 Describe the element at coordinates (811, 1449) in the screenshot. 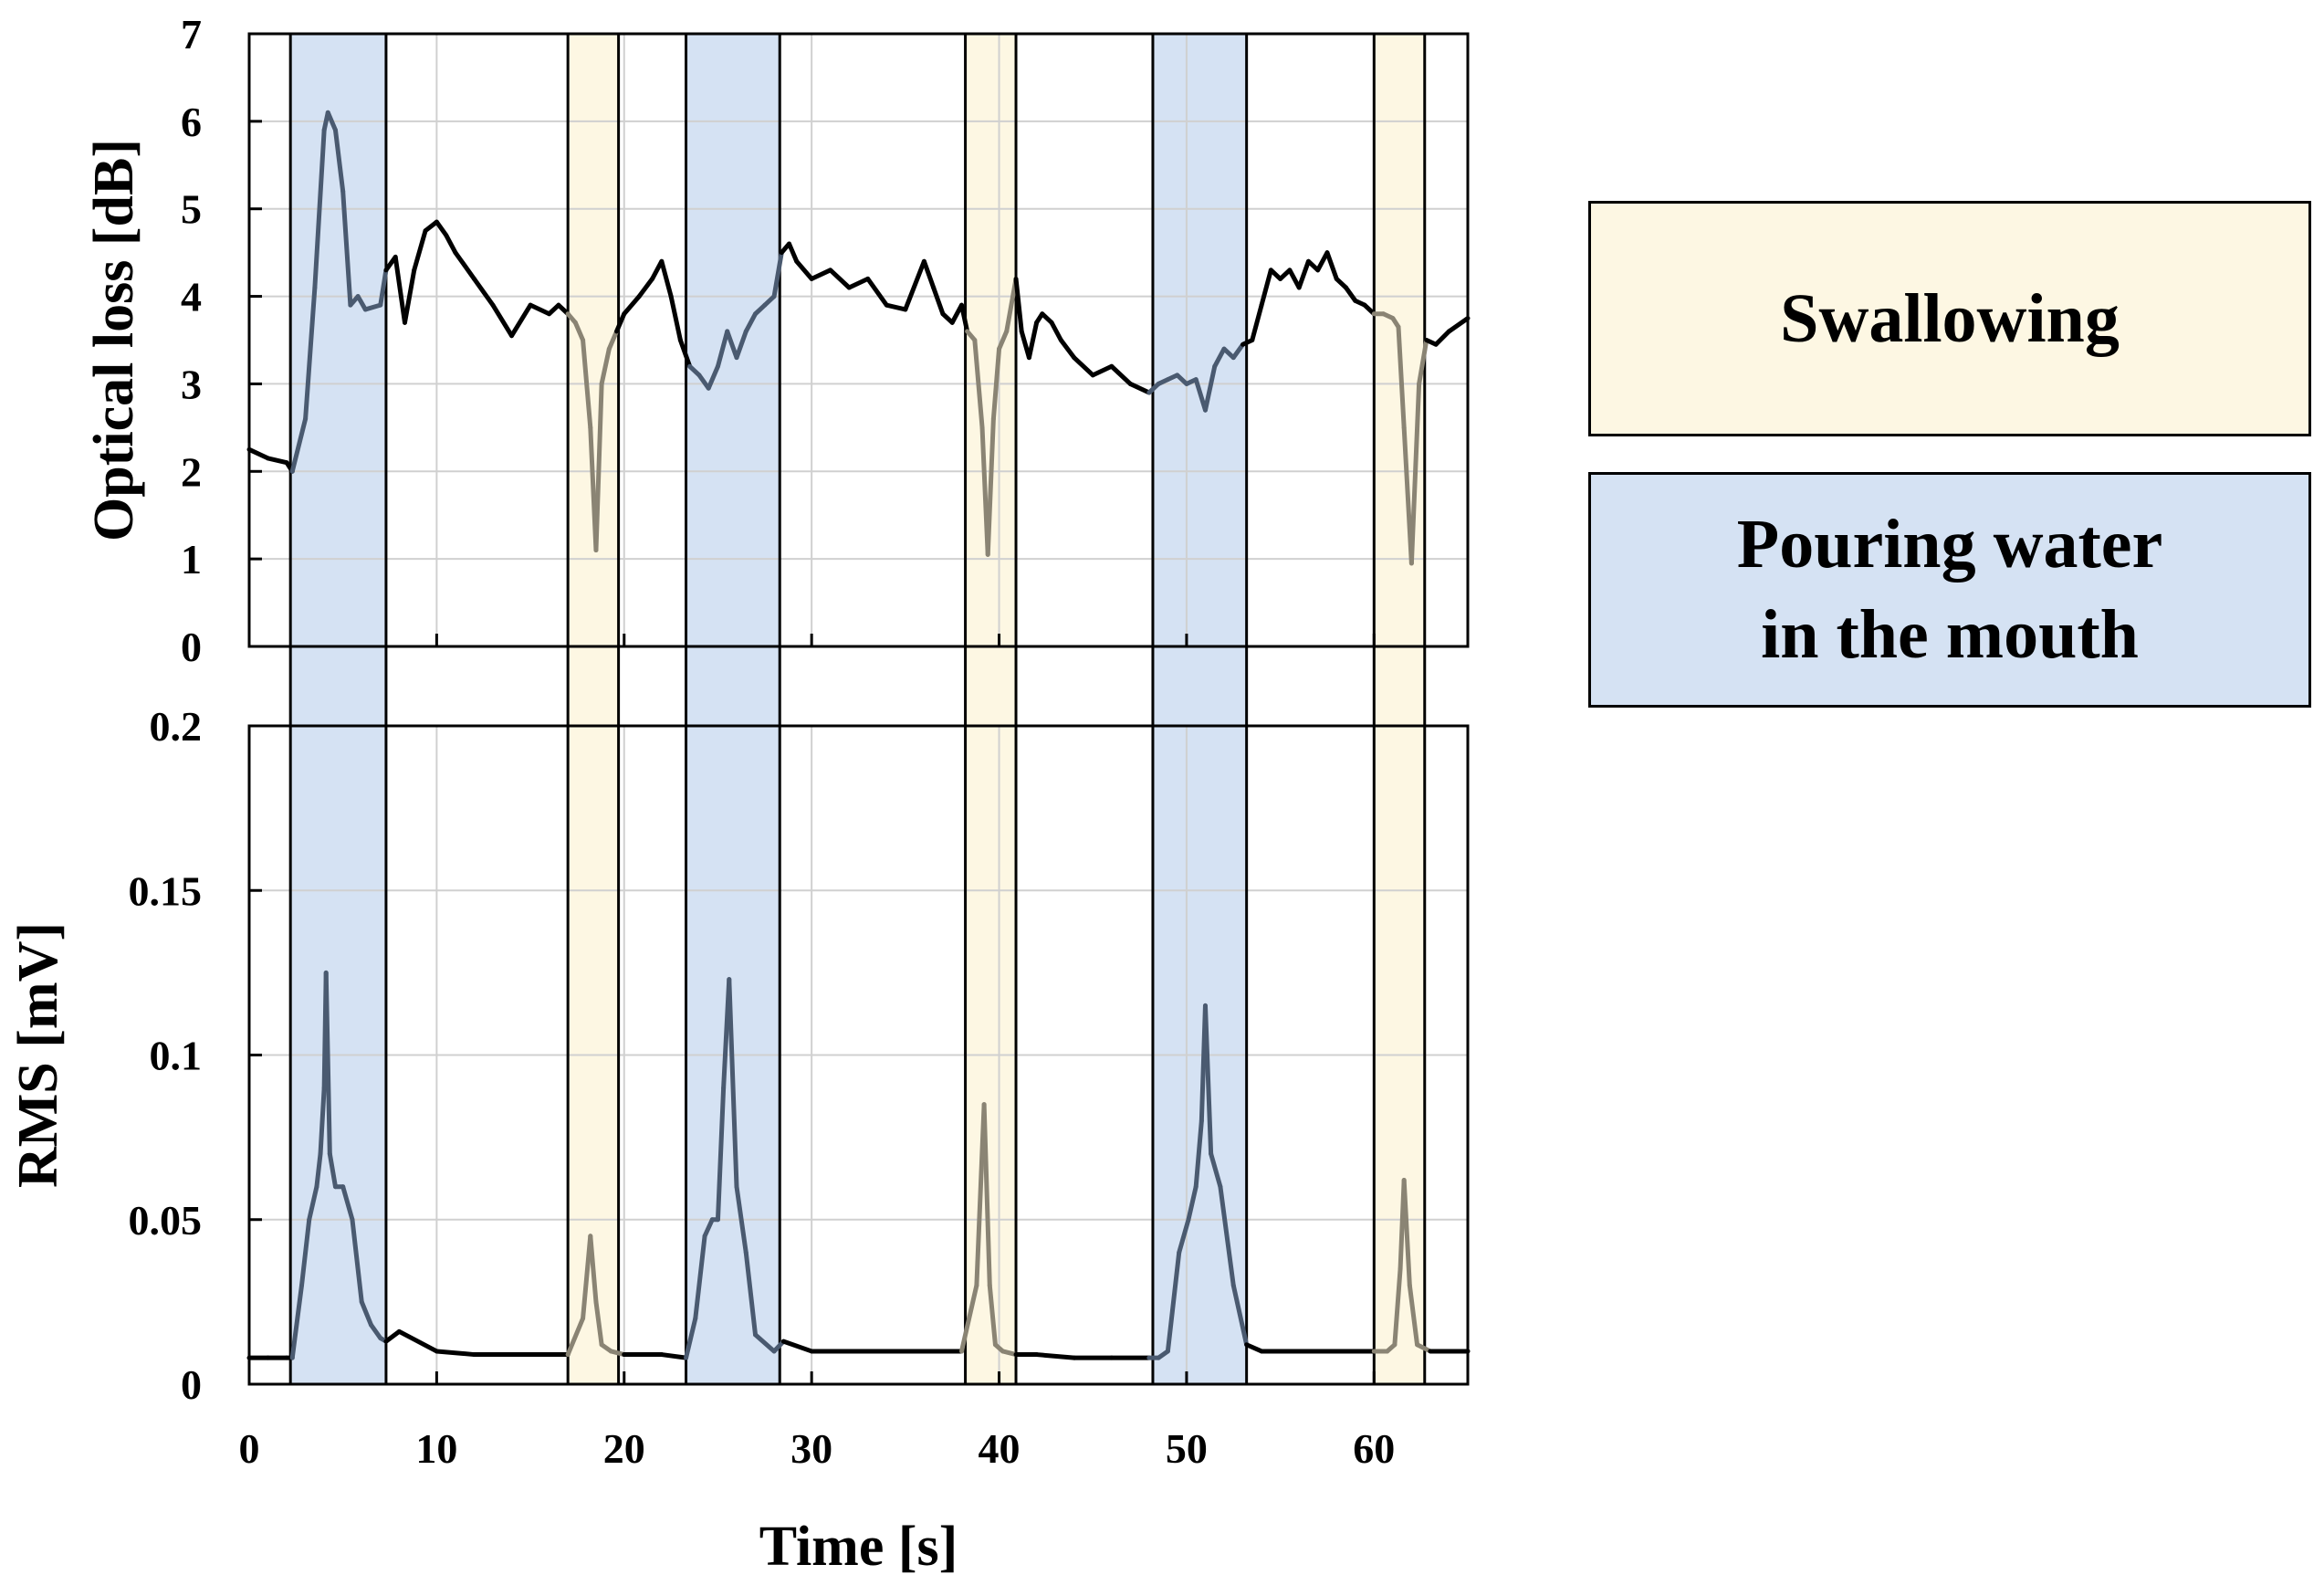

I see `xtick-label-3: 30` at that location.